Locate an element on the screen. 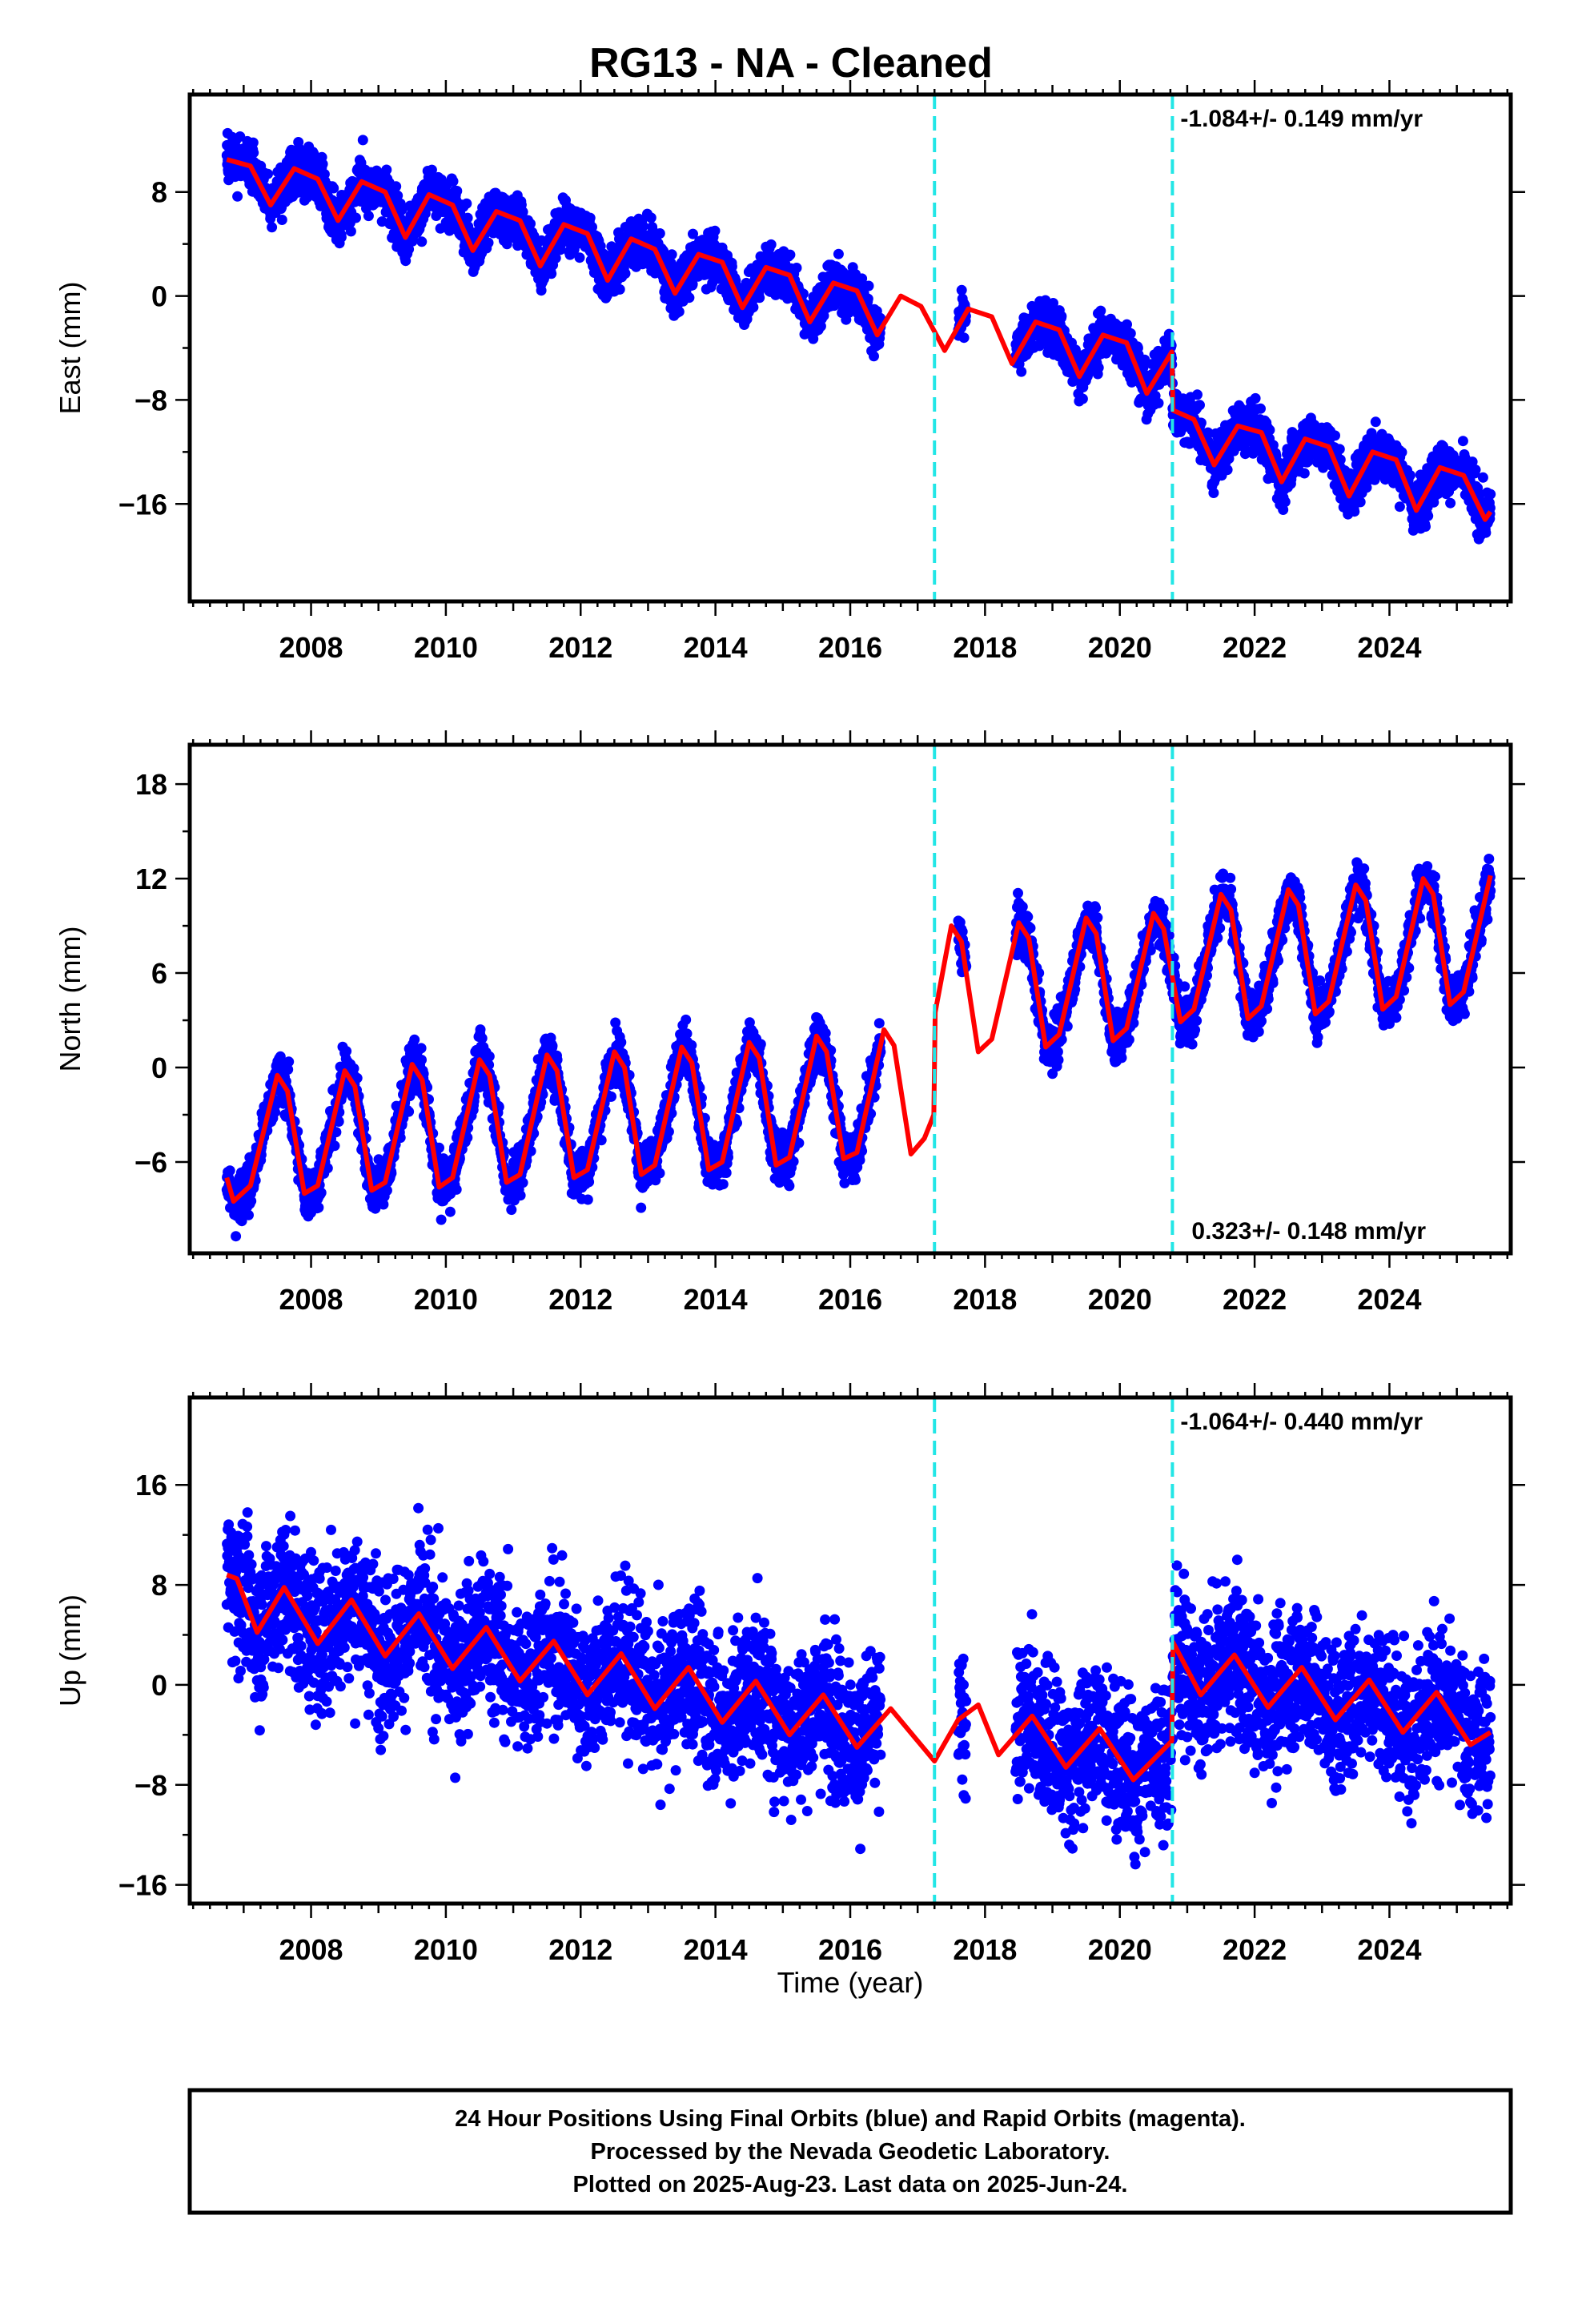 The width and height of the screenshot is (1582, 2324). x-tick-label: 2018 is located at coordinates (985, 647).